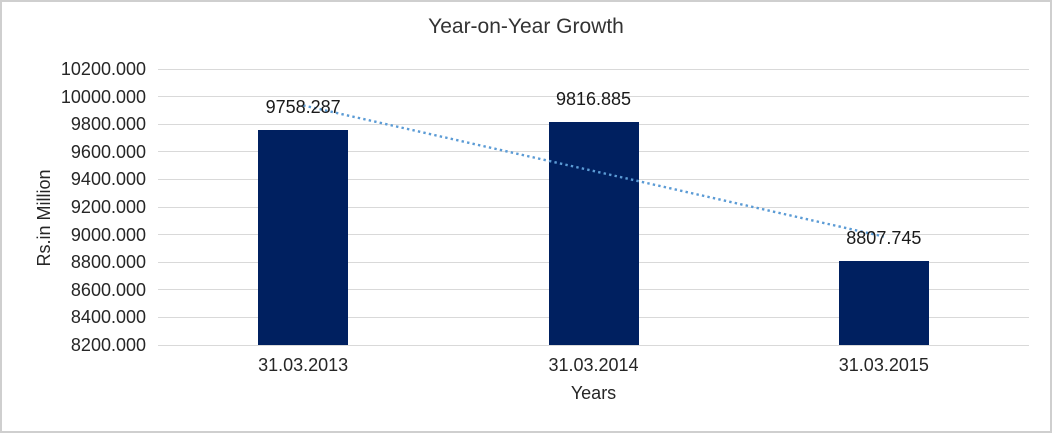 Image resolution: width=1052 pixels, height=433 pixels. I want to click on y-tick-label: 8200.000, so click(108, 345).